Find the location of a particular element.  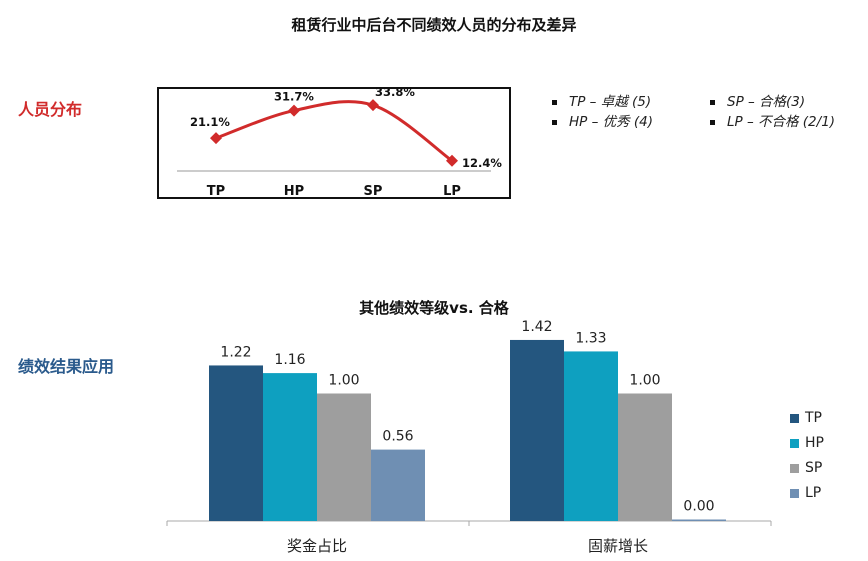

data-label-lp: 12.4% is located at coordinates (482, 163).